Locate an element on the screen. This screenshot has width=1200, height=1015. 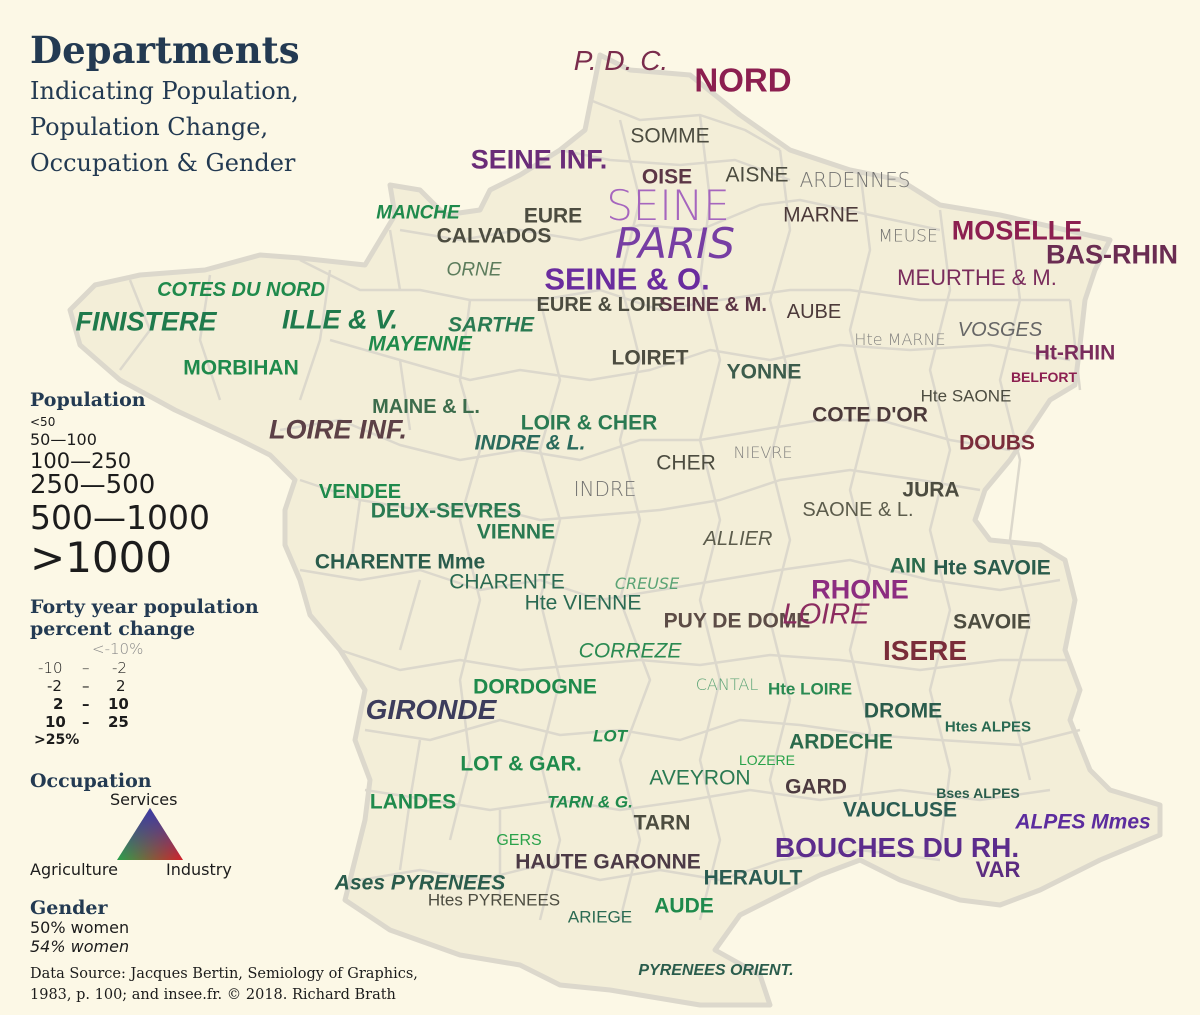
department-label: Bses ALPES is located at coordinates (978, 793).